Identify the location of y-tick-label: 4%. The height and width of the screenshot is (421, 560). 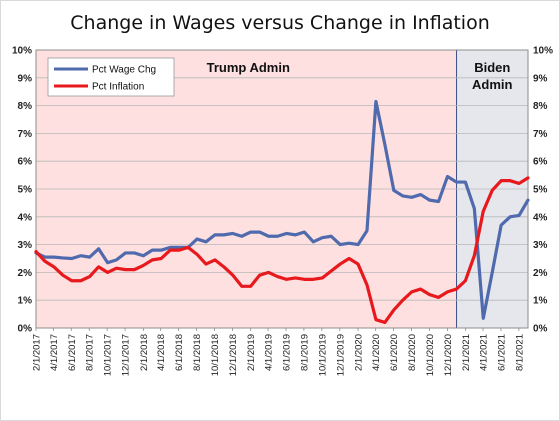
(25, 217).